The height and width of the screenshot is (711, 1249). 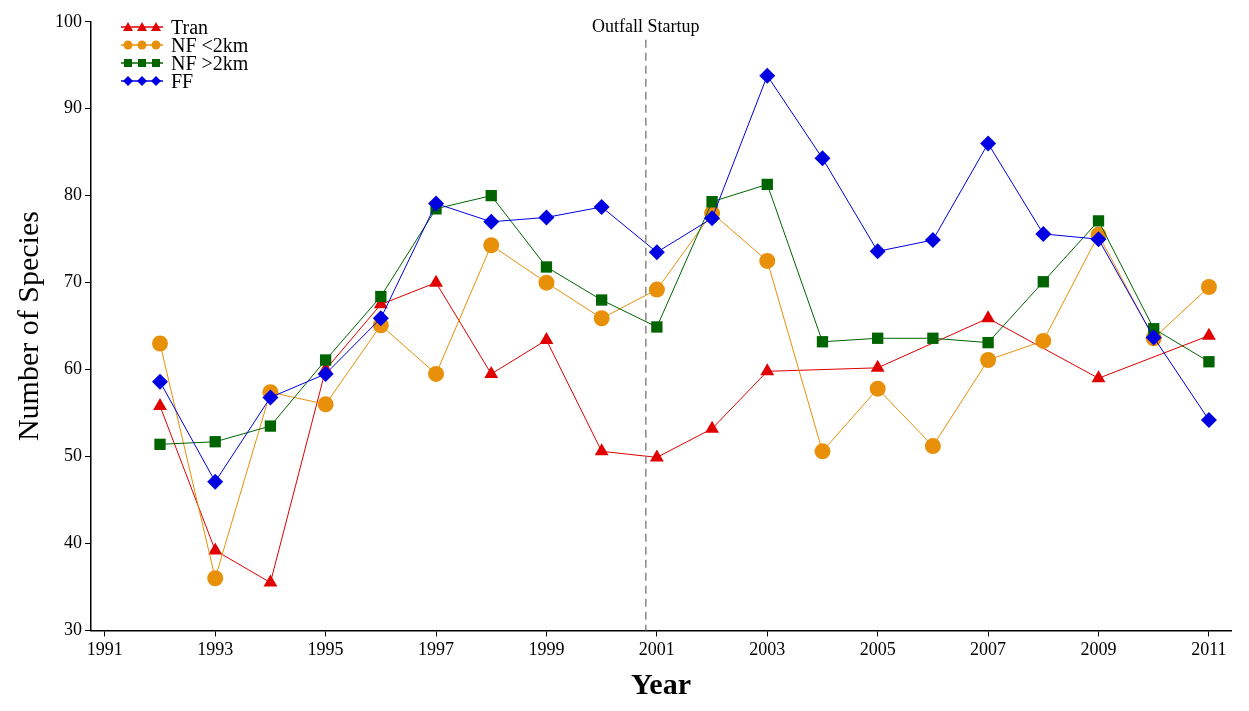 What do you see at coordinates (73, 542) in the screenshot?
I see `y-tick-label: 40` at bounding box center [73, 542].